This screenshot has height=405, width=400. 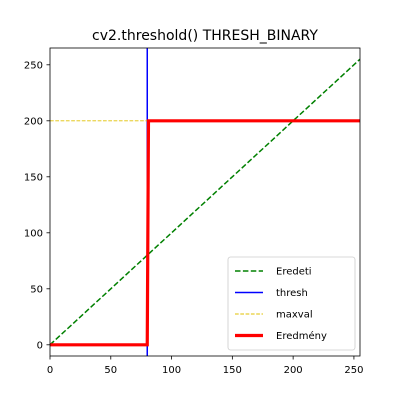 What do you see at coordinates (110, 370) in the screenshot?
I see `x-tick-label: 50` at bounding box center [110, 370].